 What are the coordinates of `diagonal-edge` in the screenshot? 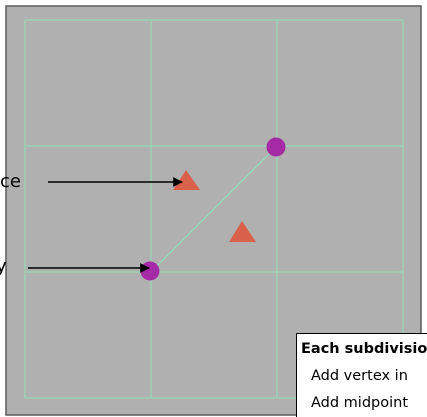 It's located at (214, 209).